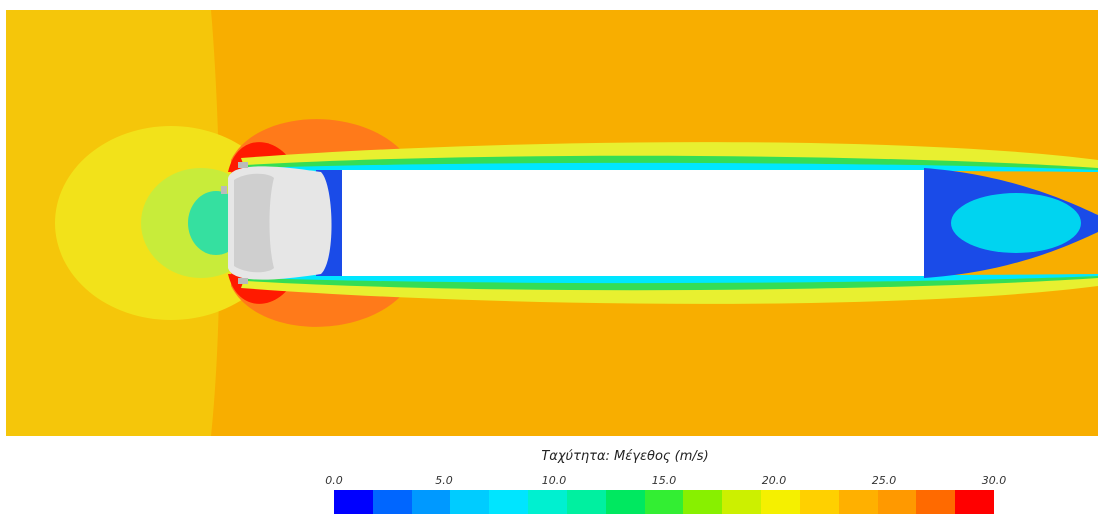  Describe the element at coordinates (254, 223) in the screenshot. I see `cab-windshield` at that location.